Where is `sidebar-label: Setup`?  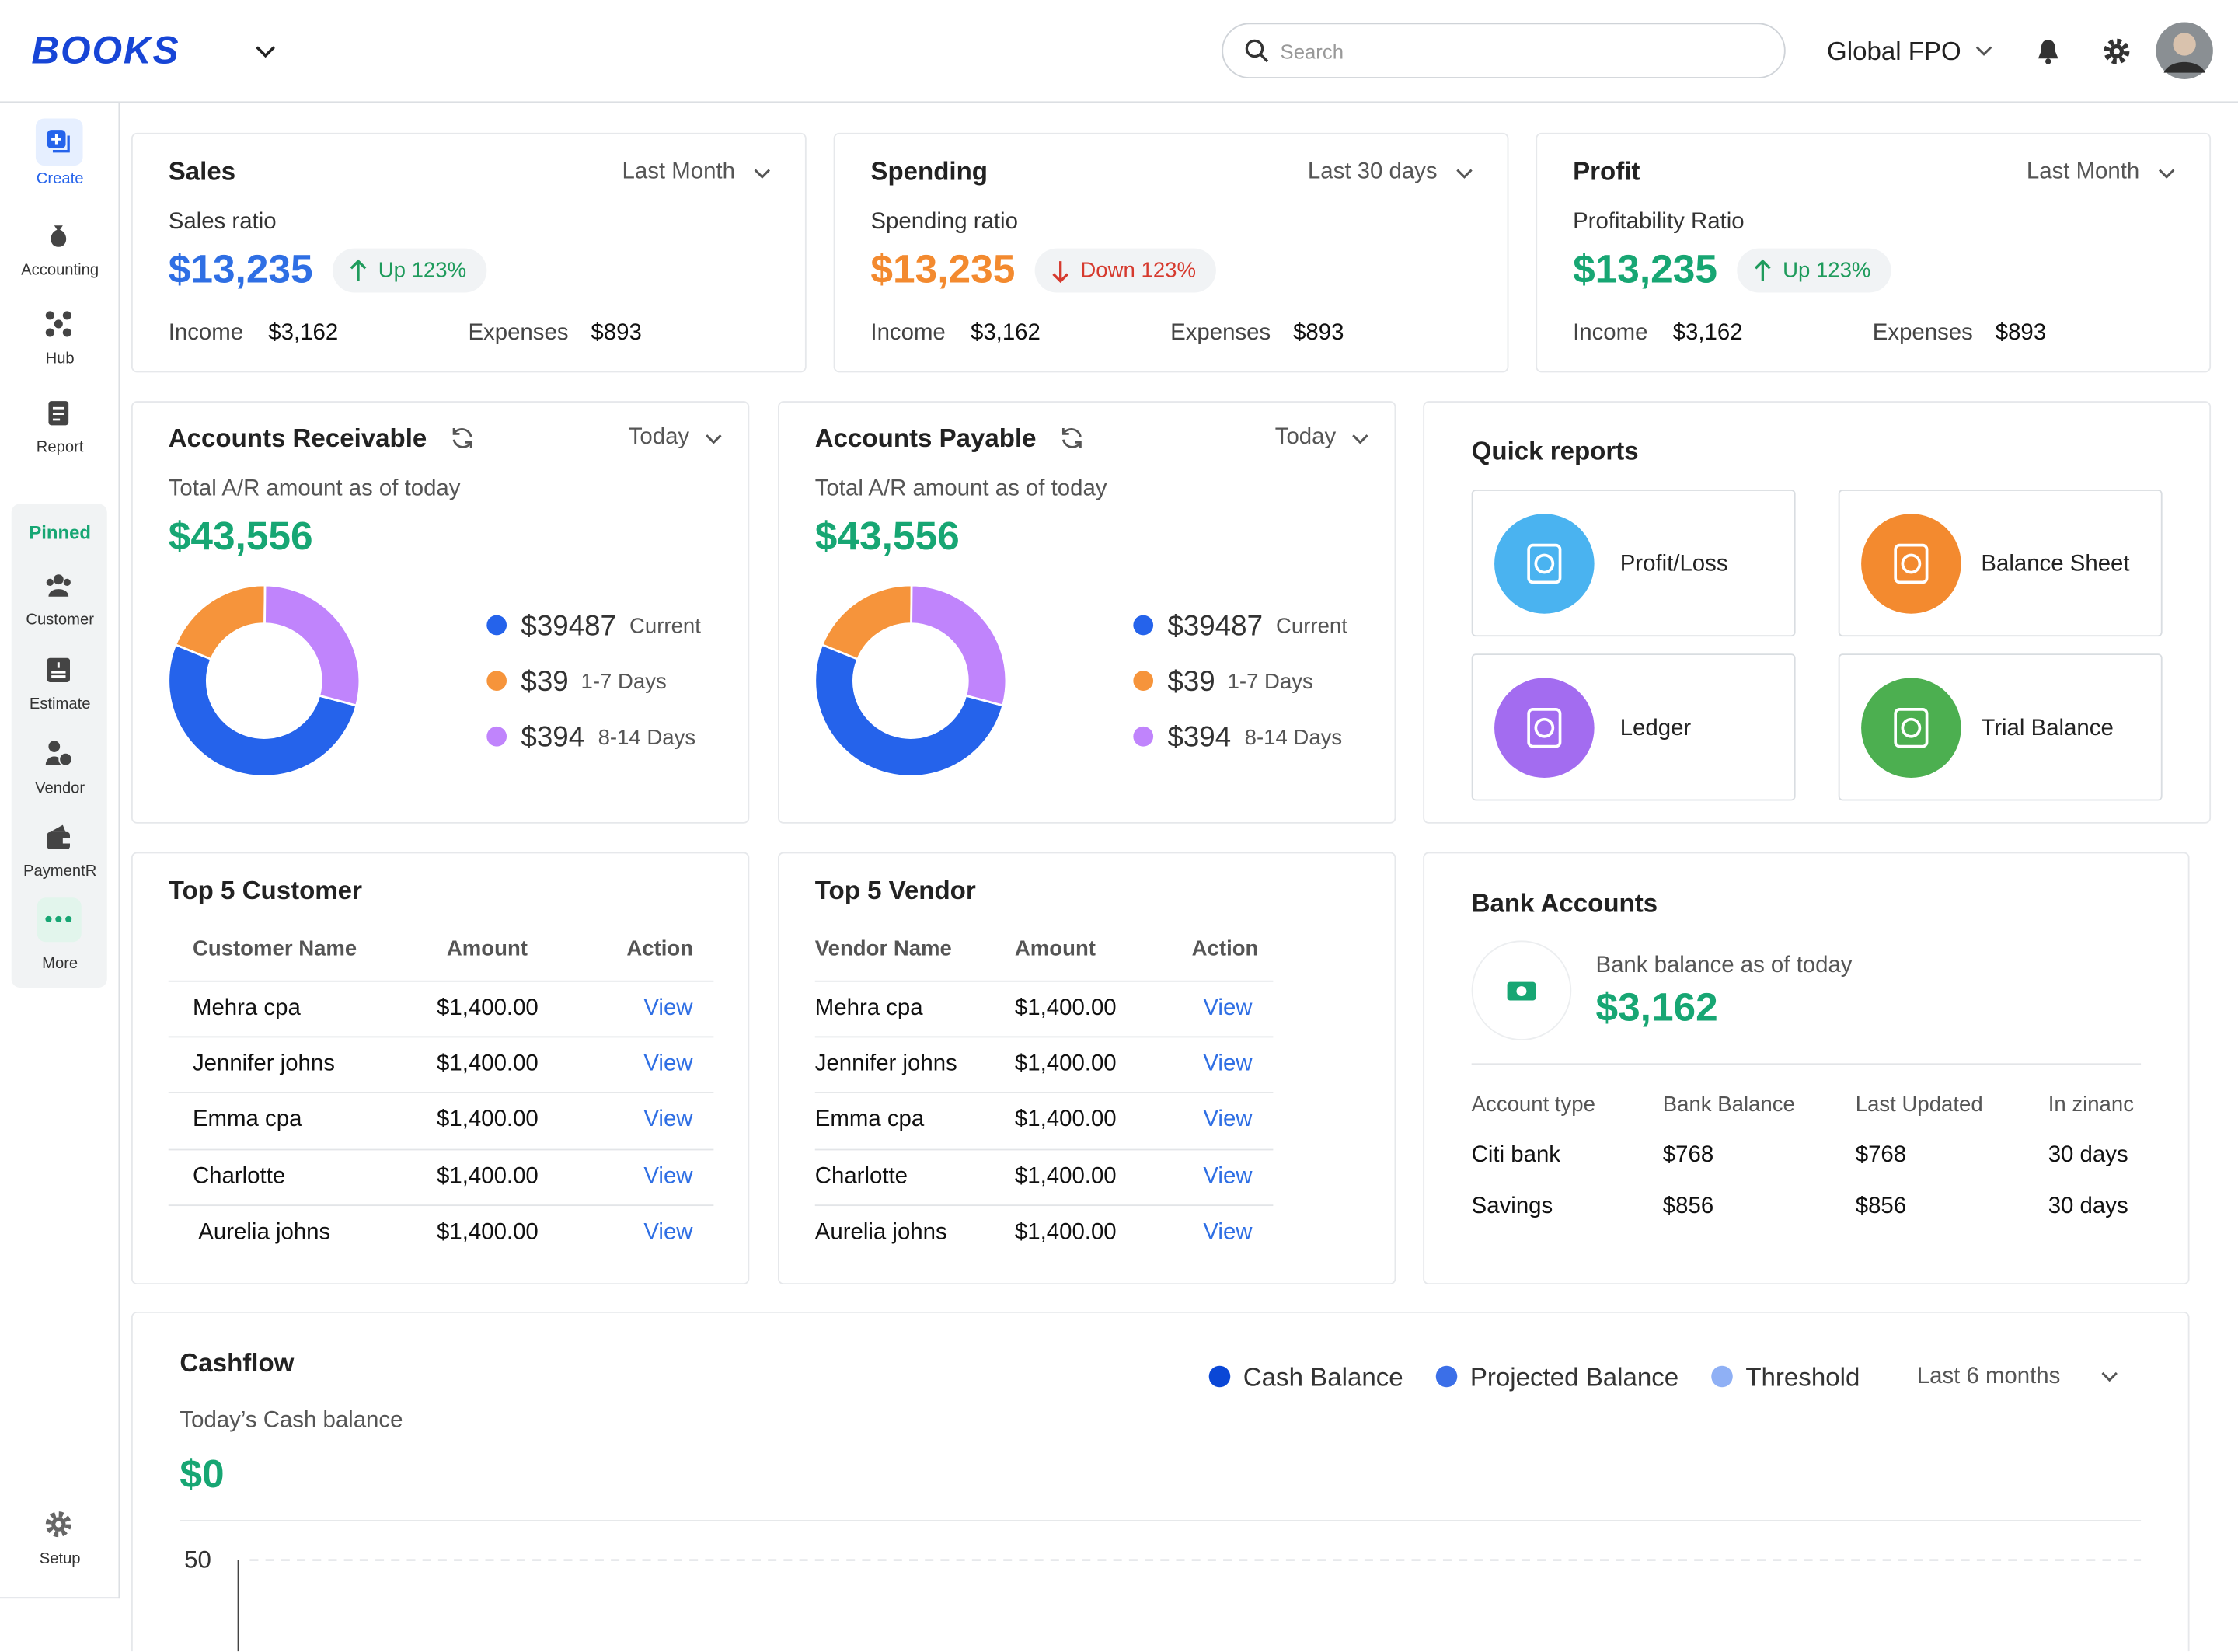
sidebar-label: Setup is located at coordinates (60, 1559).